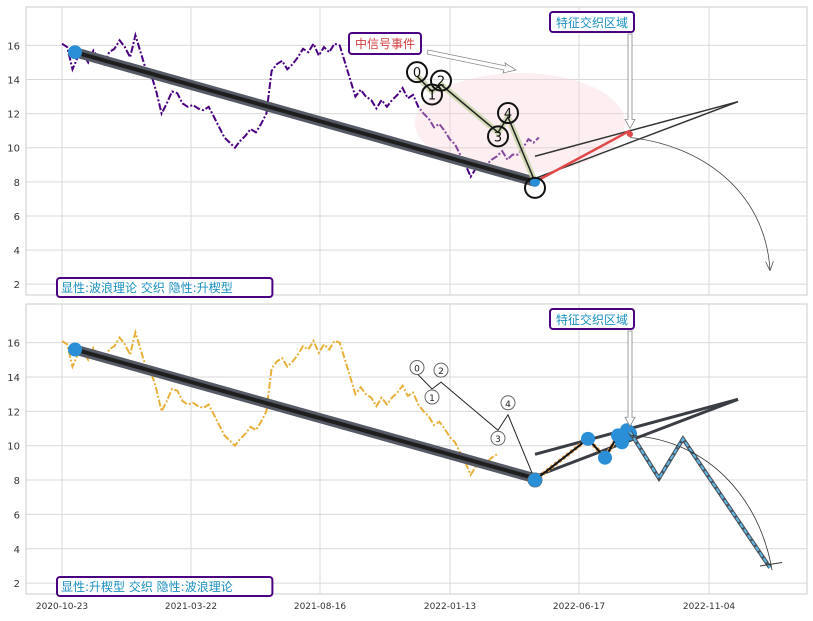 This screenshot has height=621, width=813. I want to click on wedge-end-marker, so click(630, 134).